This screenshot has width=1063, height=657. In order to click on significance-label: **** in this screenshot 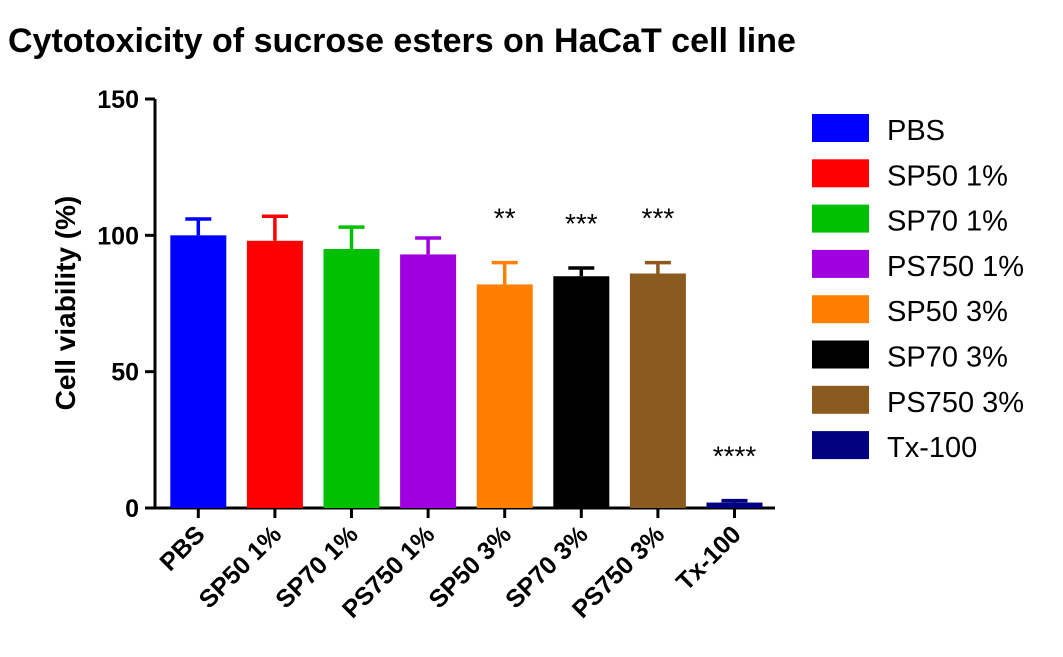, I will do `click(735, 456)`.